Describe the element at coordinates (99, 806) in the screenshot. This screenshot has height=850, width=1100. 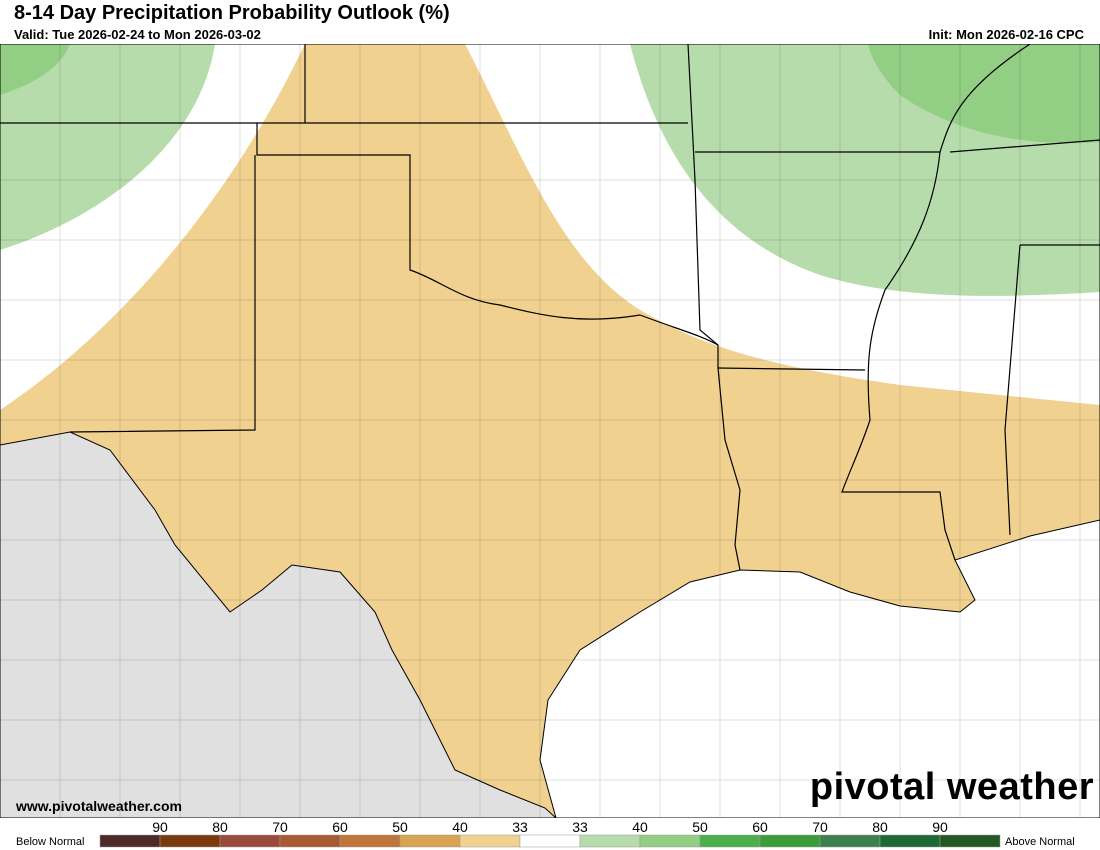
I see `website: www.pivotalweather.com` at that location.